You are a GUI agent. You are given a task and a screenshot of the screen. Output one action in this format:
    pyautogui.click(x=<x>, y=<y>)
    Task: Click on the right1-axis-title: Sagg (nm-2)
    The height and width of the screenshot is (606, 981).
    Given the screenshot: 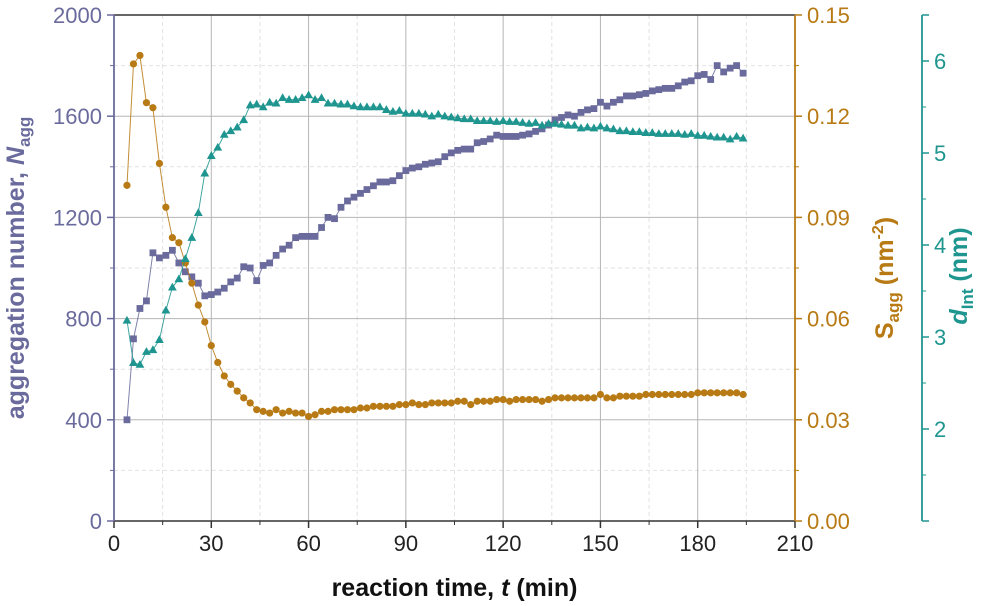 What is the action you would take?
    pyautogui.click(x=886, y=278)
    